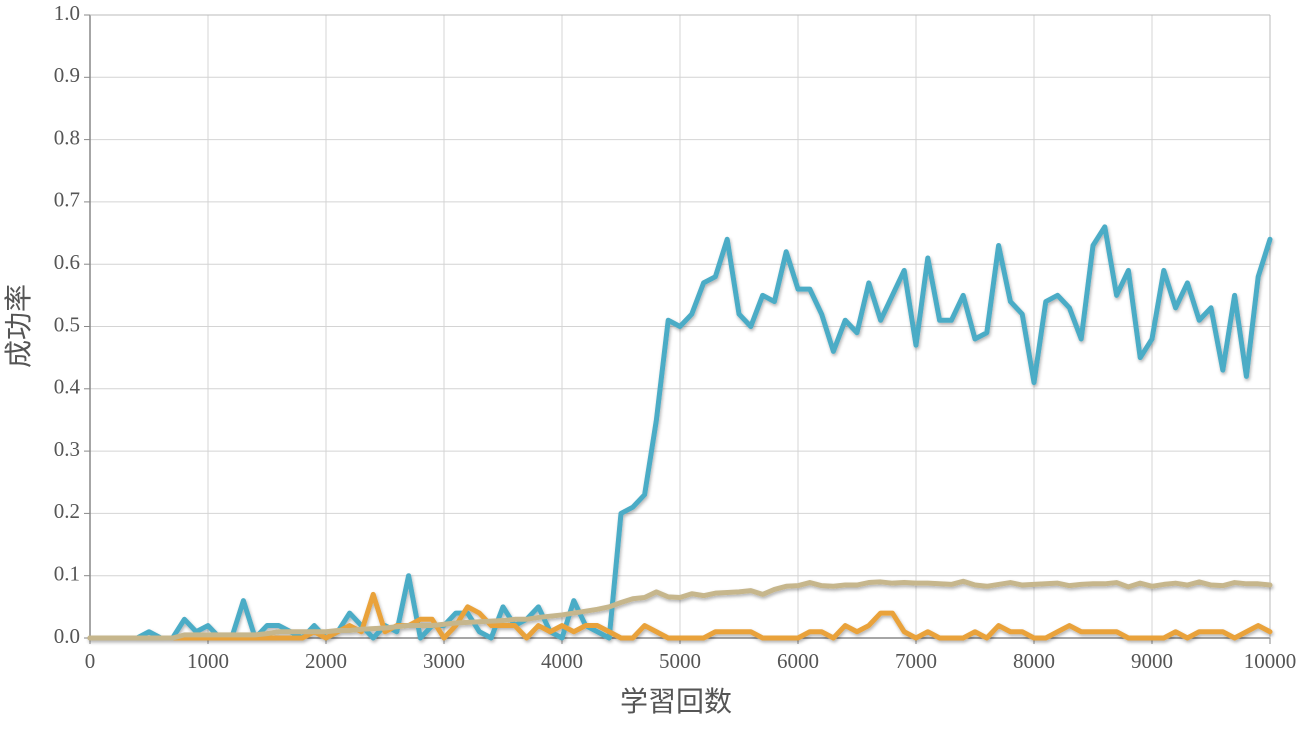  I want to click on x-axis-label: 学習回数, so click(676, 701).